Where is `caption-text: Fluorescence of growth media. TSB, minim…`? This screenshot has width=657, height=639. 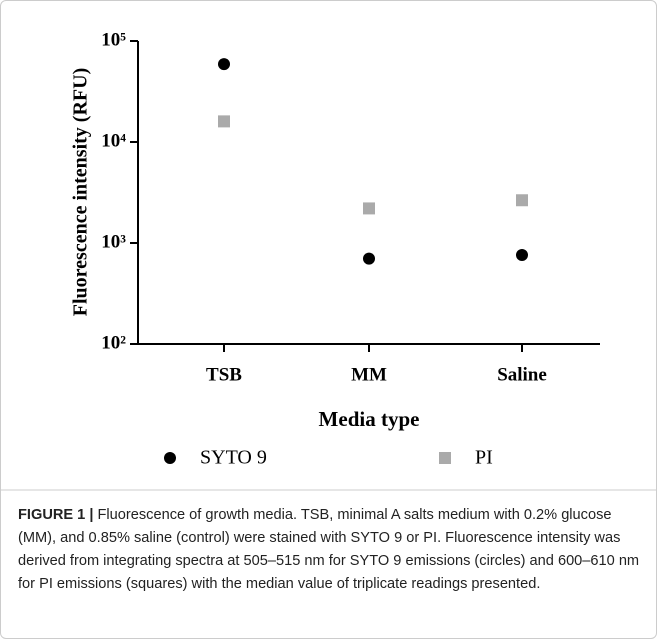
caption-text: Fluorescence of growth media. TSB, minim… is located at coordinates (329, 549).